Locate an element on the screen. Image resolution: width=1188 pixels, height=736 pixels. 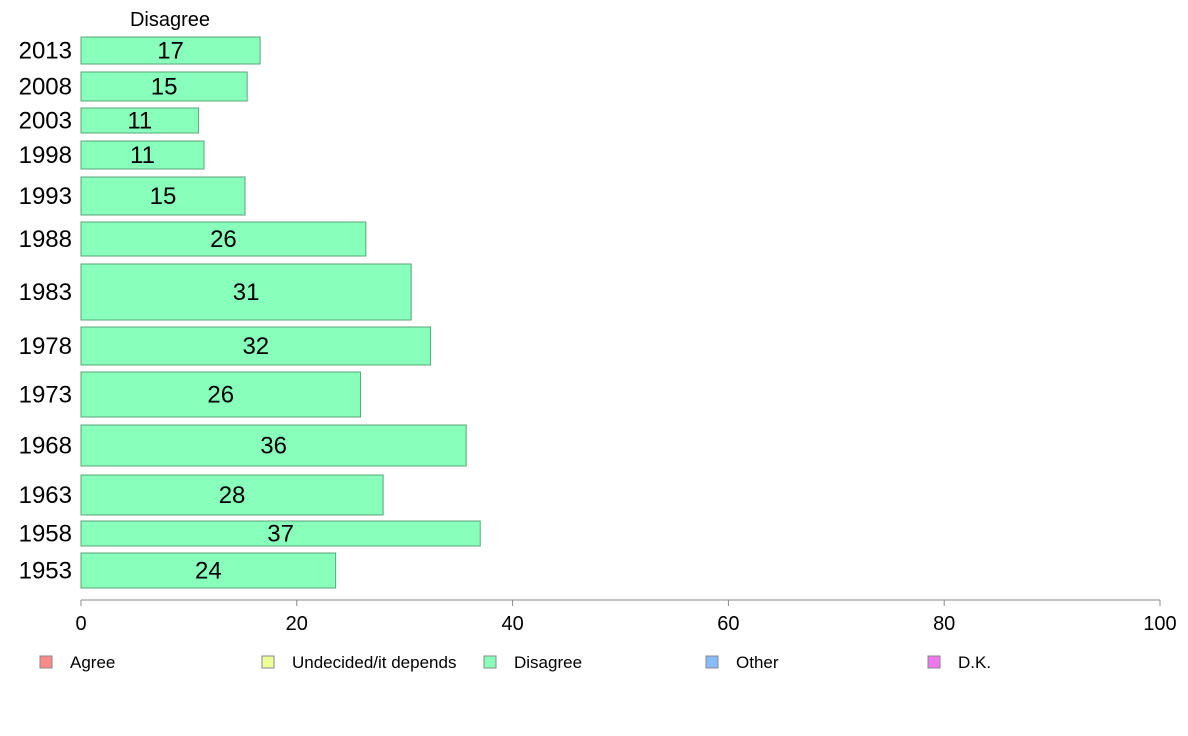
bar-1988 is located at coordinates (223, 239).